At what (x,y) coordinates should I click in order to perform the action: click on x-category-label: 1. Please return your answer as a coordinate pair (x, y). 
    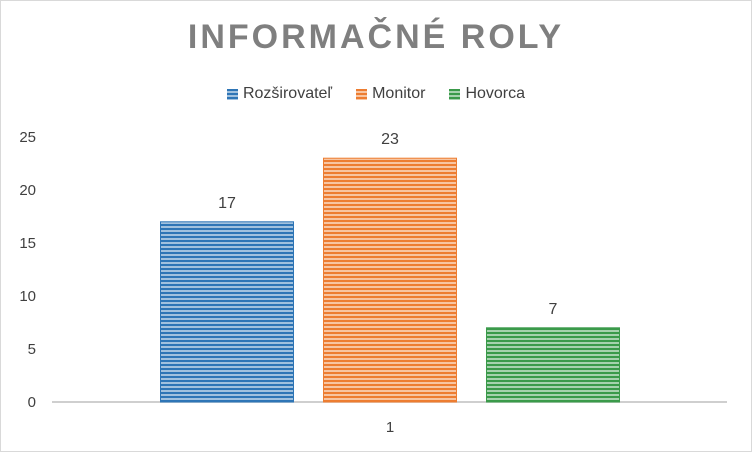
    Looking at the image, I should click on (390, 427).